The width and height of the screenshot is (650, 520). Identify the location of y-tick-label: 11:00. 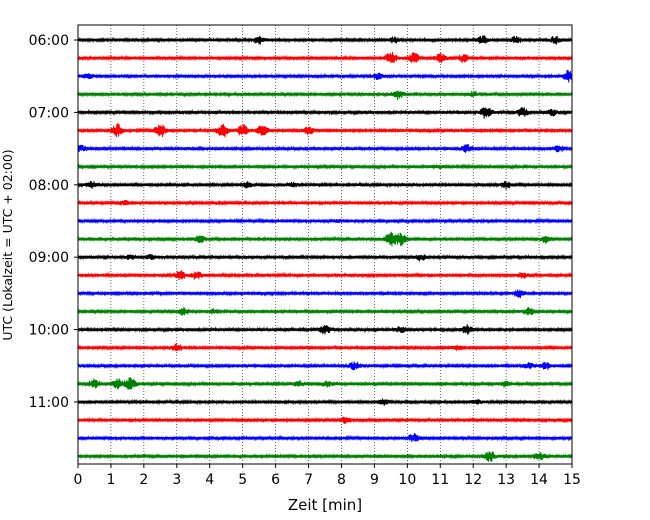
(49, 403).